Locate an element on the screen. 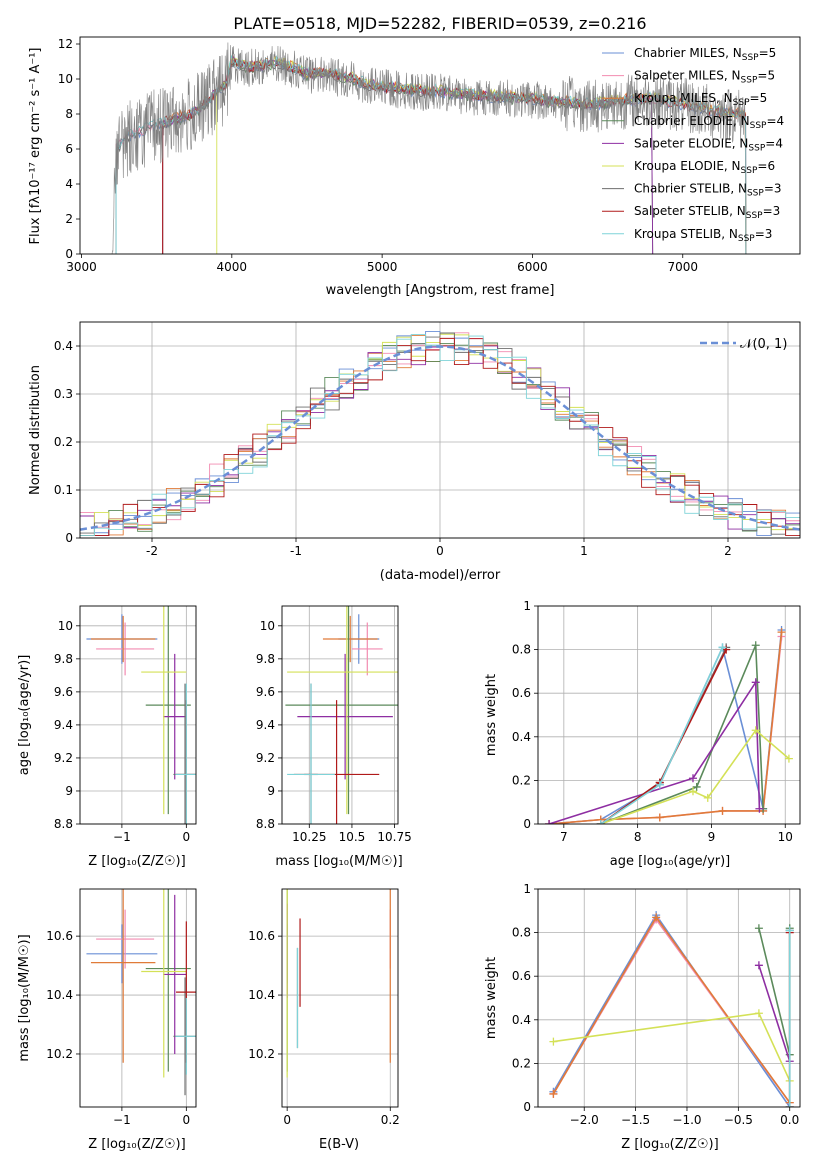 The image size is (819, 1170). residual-normal-curve is located at coordinates (440, 438).